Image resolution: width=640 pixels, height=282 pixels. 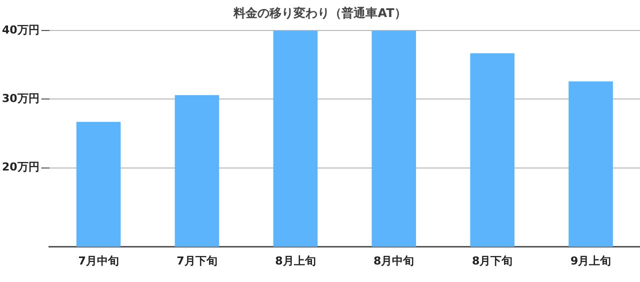 What do you see at coordinates (394, 261) in the screenshot?
I see `x-tick-label: 8月中旬` at bounding box center [394, 261].